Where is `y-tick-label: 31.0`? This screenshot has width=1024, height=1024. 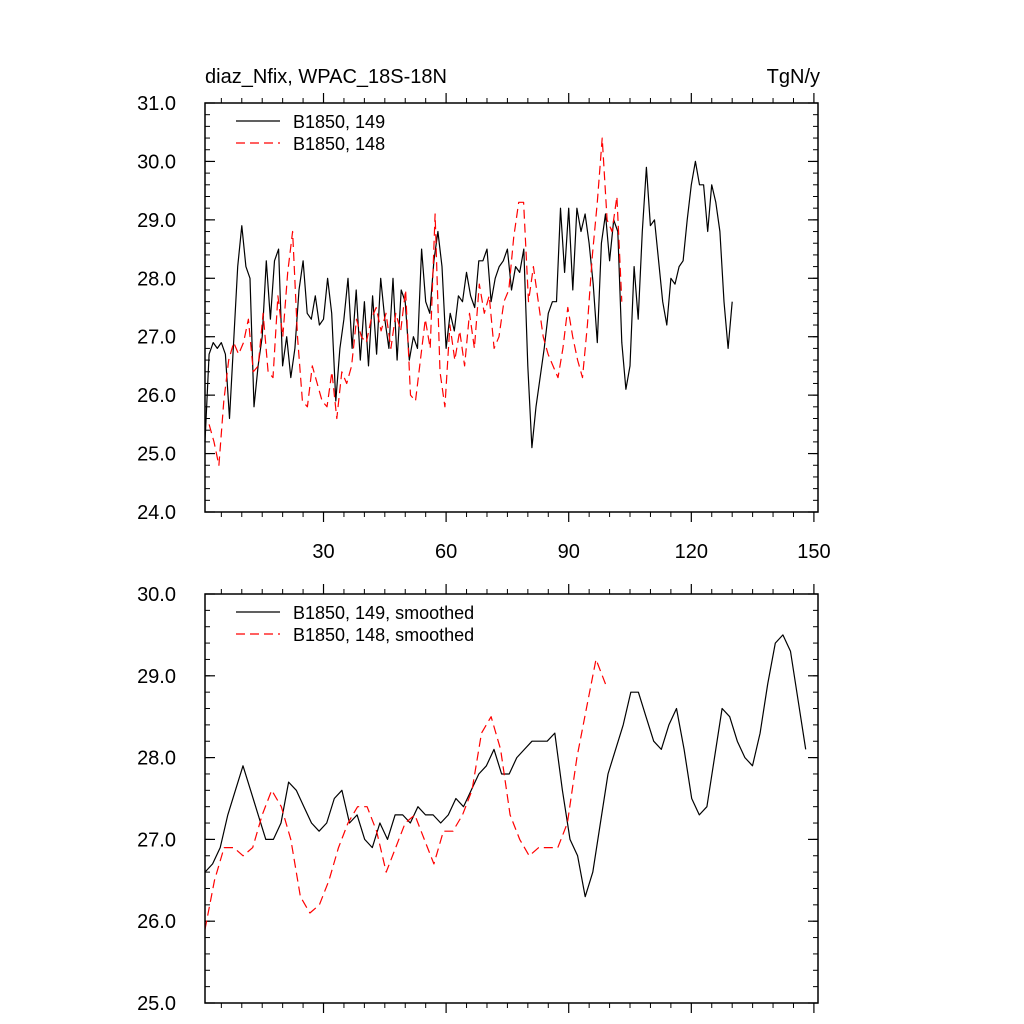
y-tick-label: 31.0 is located at coordinates (156, 104).